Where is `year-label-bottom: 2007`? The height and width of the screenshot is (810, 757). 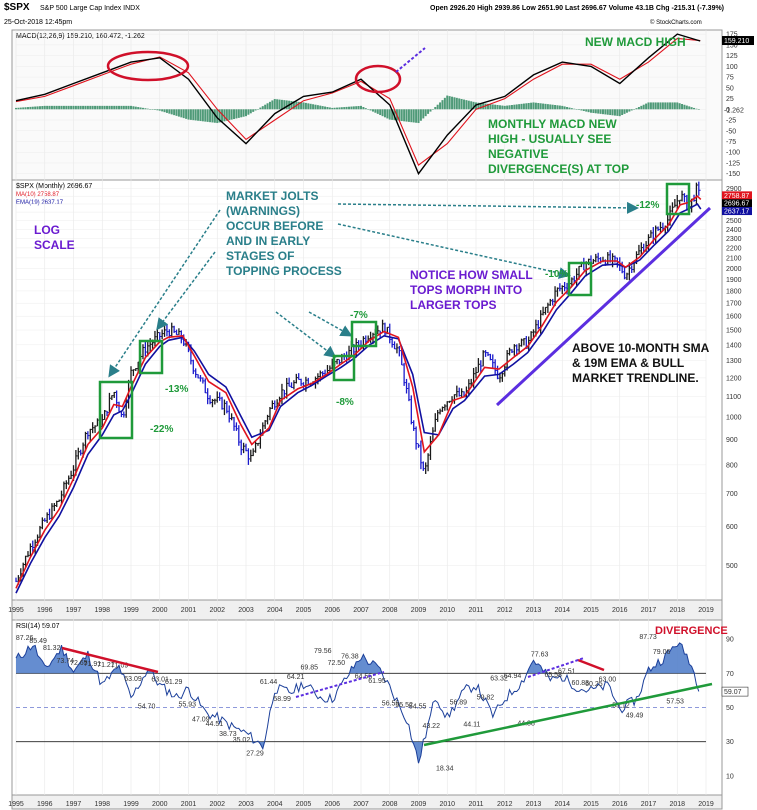
year-label-bottom: 2007 is located at coordinates (361, 804).